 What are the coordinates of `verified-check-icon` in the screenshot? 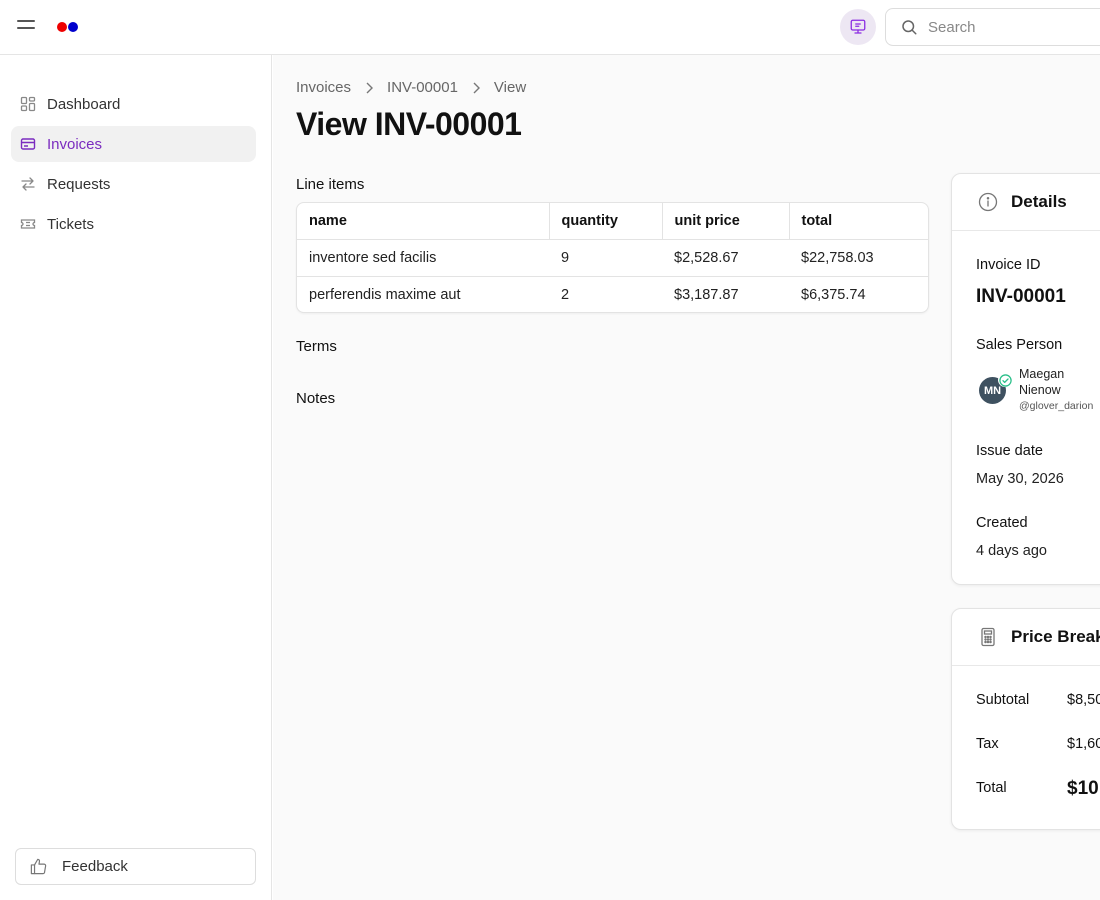 It's located at (1005, 380).